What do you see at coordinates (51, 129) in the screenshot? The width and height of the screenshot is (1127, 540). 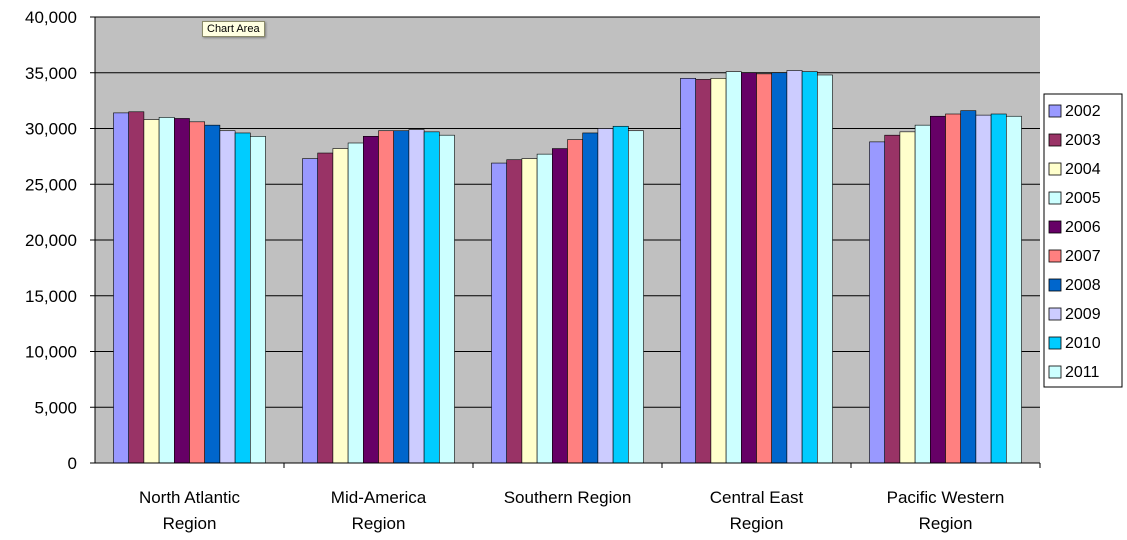 I see `y-tick-label: 30,000` at bounding box center [51, 129].